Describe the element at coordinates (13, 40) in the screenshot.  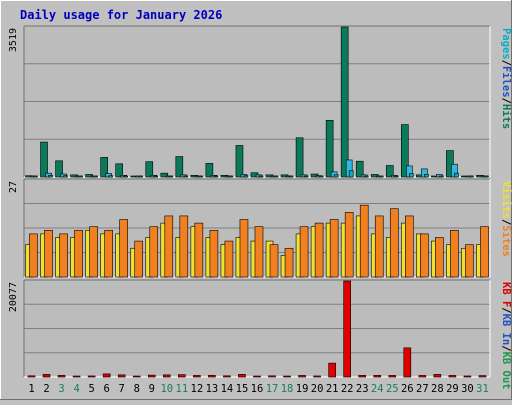
I see `y-max-label-0: 3519` at that location.